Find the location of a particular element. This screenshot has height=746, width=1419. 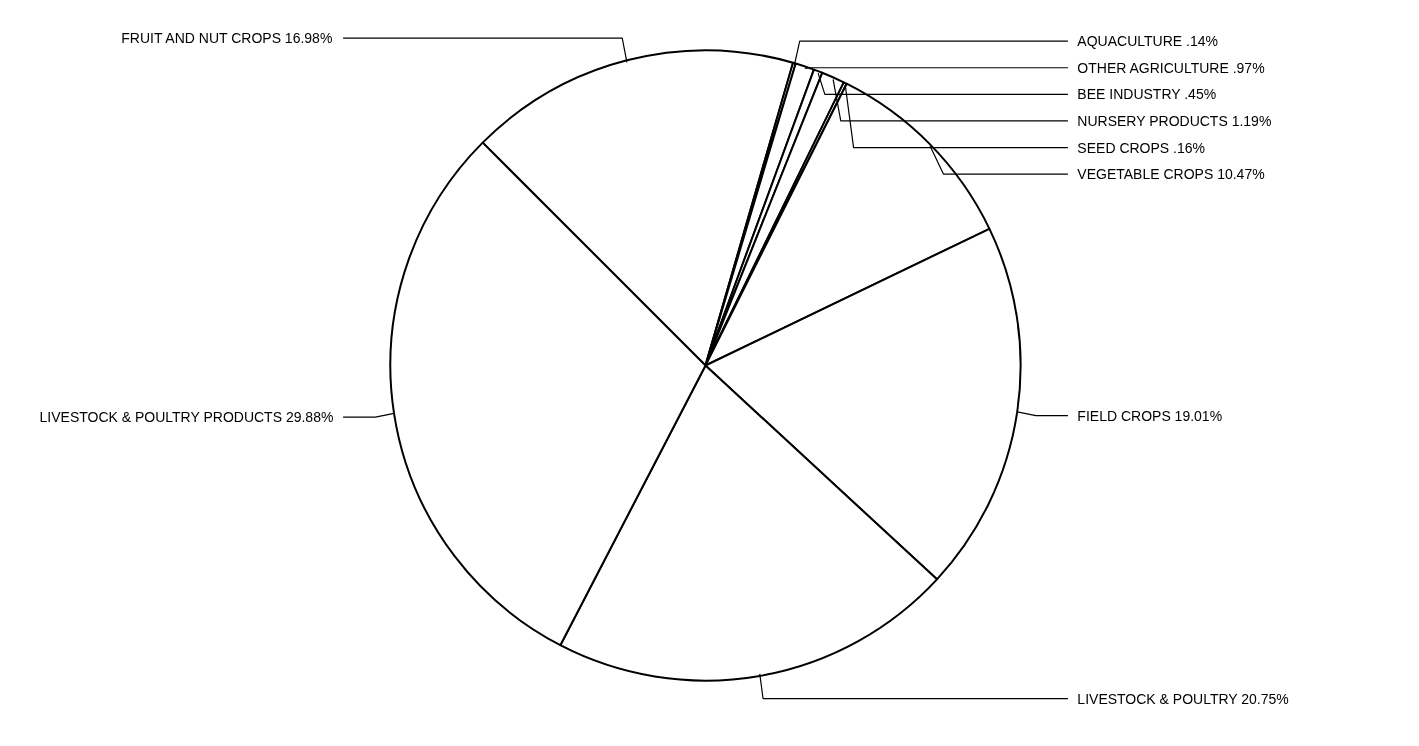

slice-label: AQUACULTURE .14% is located at coordinates (1147, 41).